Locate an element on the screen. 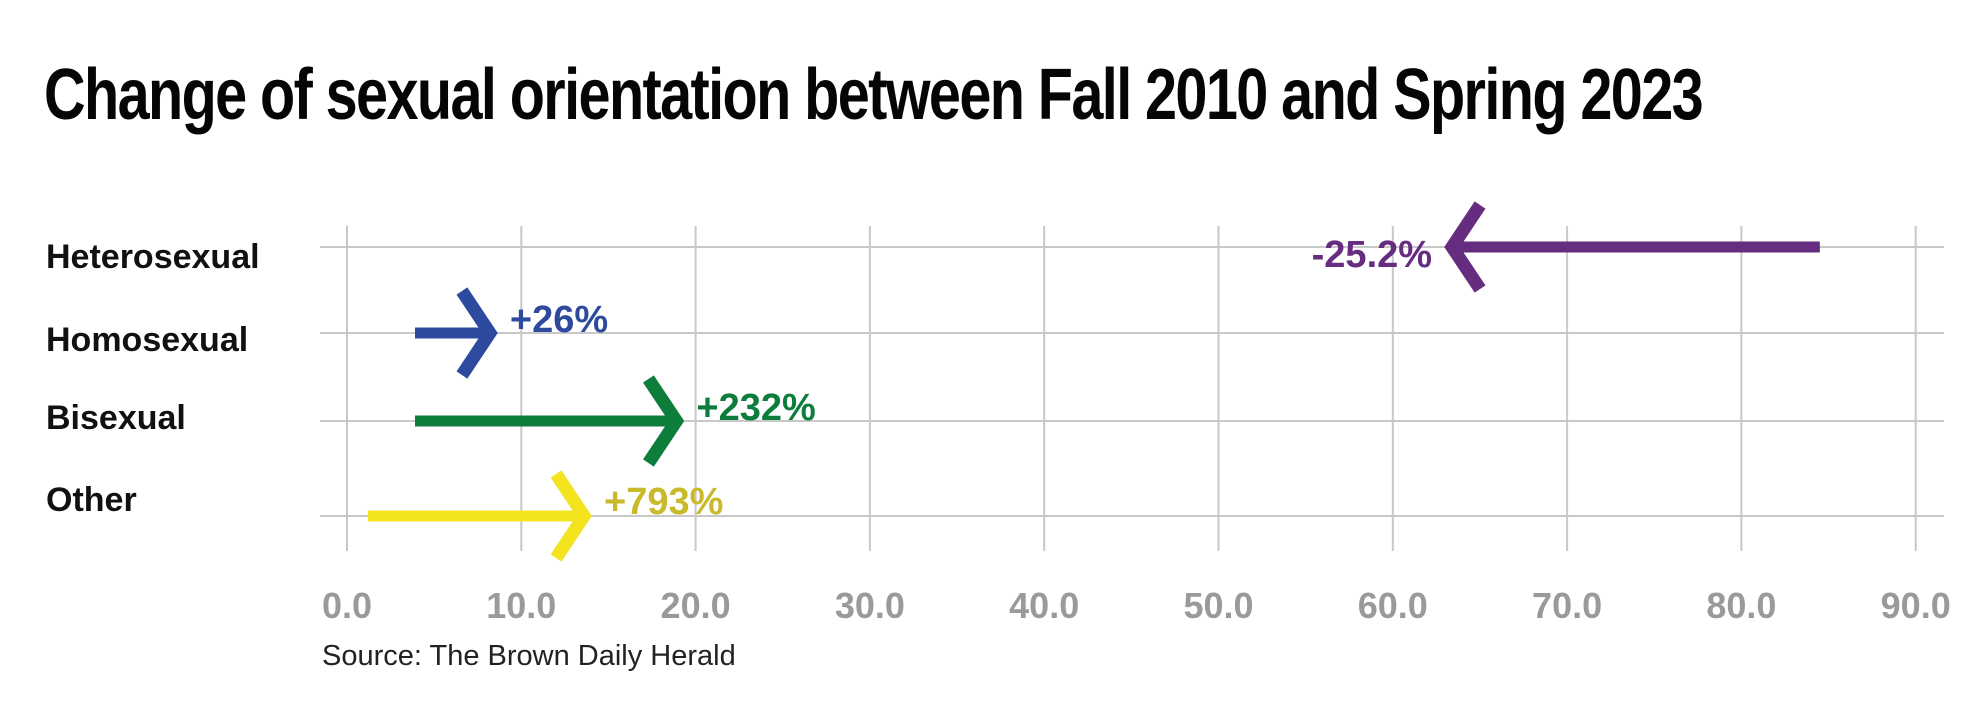 This screenshot has height=705, width=1985. x-tick-label: 70.0 is located at coordinates (1567, 605).